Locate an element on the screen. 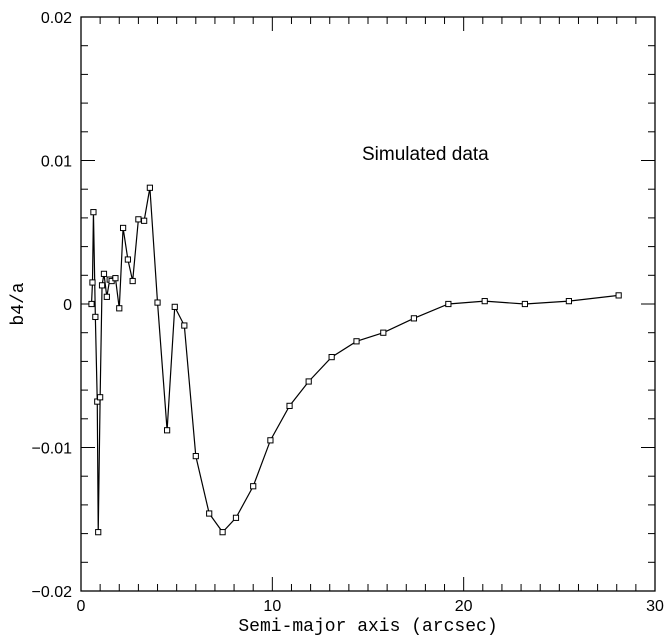 This screenshot has width=667, height=641. y-tick-label: 0.01 is located at coordinates (56, 162).